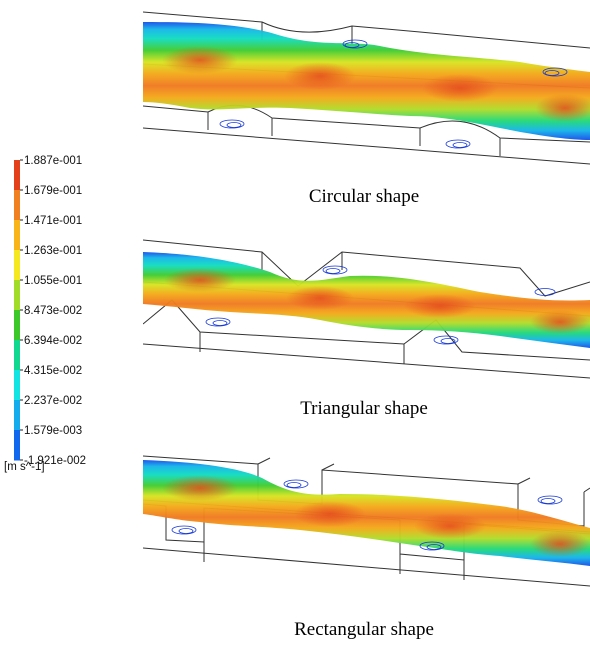 The height and width of the screenshot is (646, 590). Describe the element at coordinates (364, 629) in the screenshot. I see `caption-rectangular: Rectangular shape` at that location.